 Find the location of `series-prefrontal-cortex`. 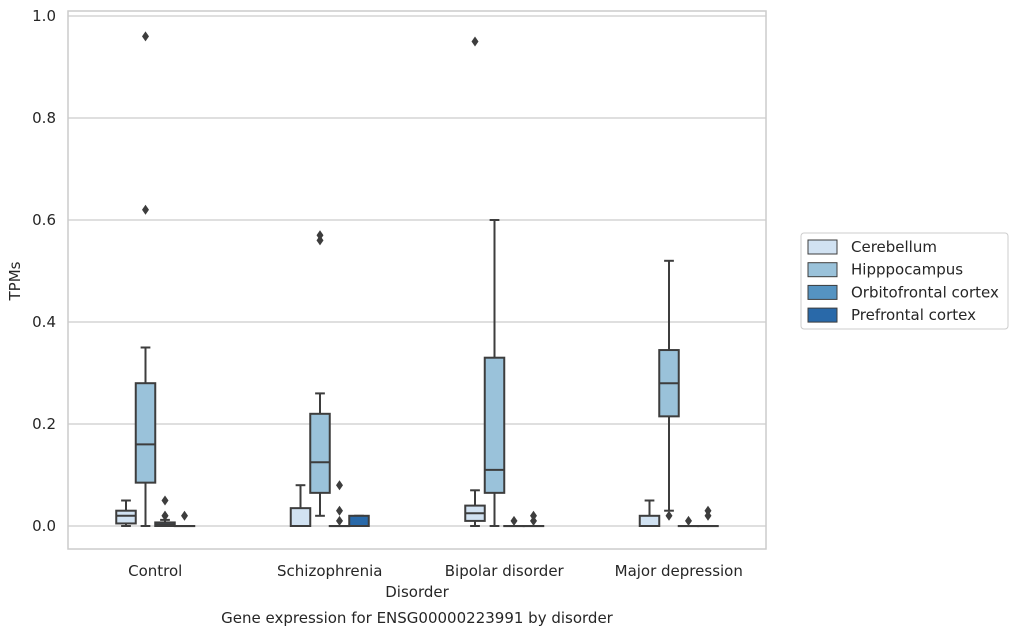

series-prefrontal-cortex is located at coordinates (446, 516).